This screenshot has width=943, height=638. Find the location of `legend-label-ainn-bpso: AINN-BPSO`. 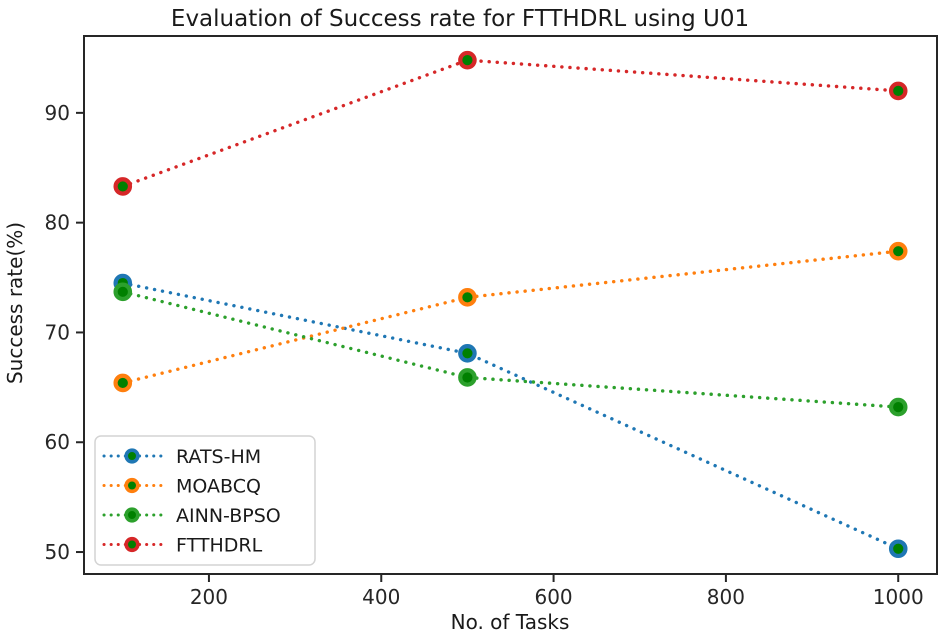

legend-label-ainn-bpso: AINN-BPSO is located at coordinates (228, 516).